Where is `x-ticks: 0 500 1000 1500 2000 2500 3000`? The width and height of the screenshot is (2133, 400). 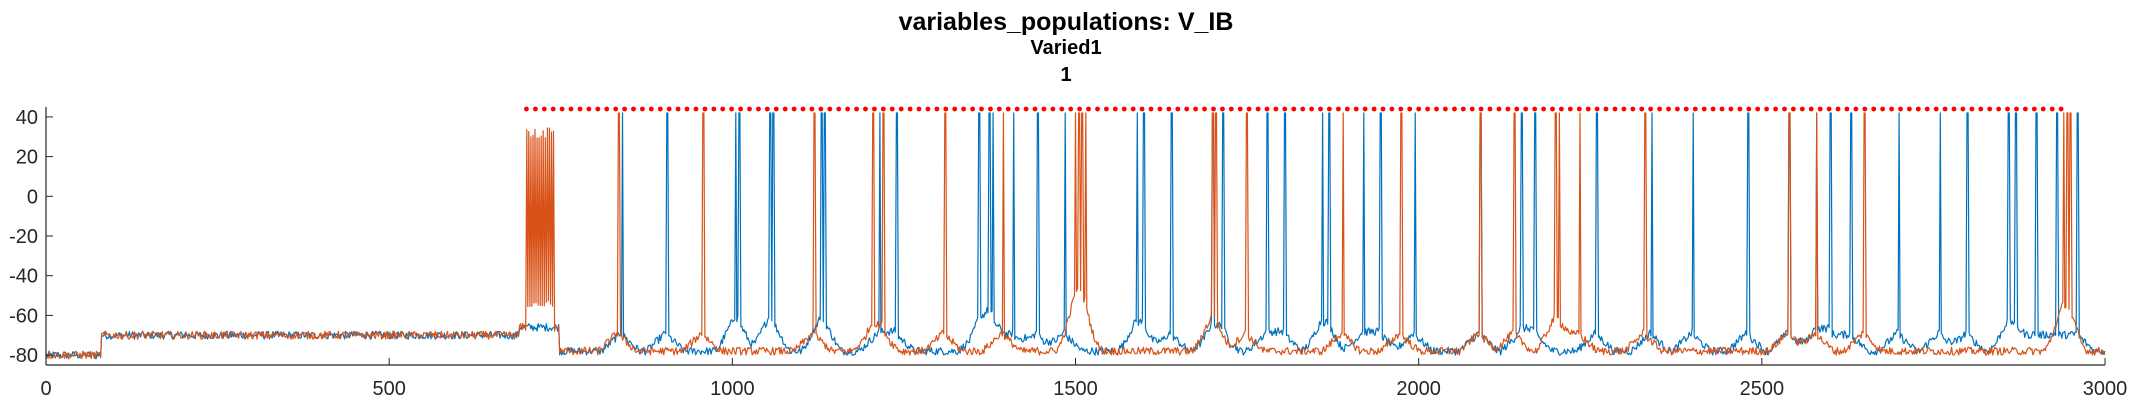
x-ticks: 0 500 1000 1500 2000 2500 3000 is located at coordinates (1083, 379).